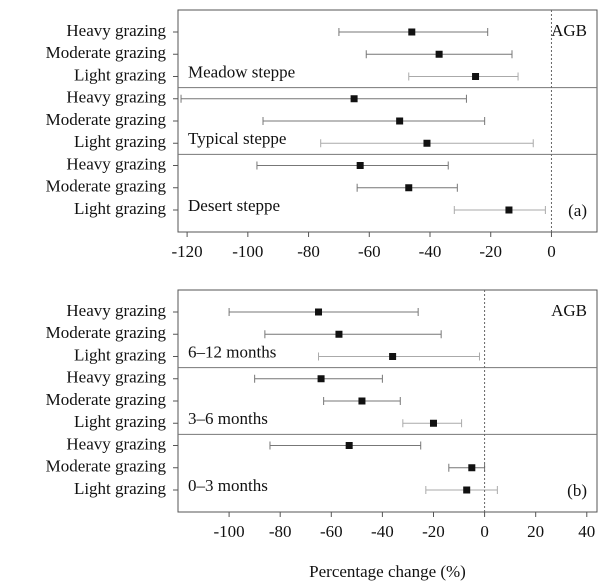 Image resolution: width=607 pixels, height=585 pixels. What do you see at coordinates (387, 571) in the screenshot?
I see `x-axis-label: Percentage change (%)` at bounding box center [387, 571].